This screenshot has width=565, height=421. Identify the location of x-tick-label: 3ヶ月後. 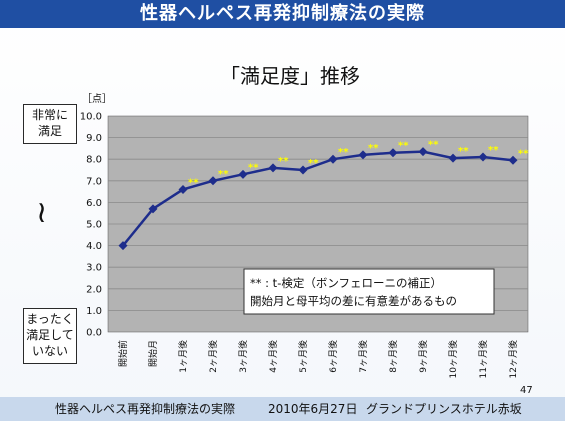
(243, 356).